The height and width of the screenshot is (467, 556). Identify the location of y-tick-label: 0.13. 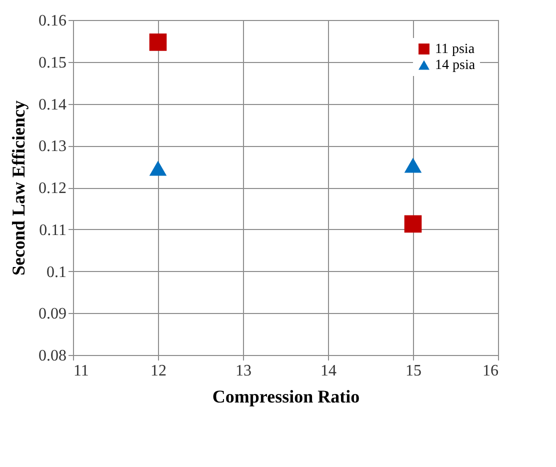
(52, 147).